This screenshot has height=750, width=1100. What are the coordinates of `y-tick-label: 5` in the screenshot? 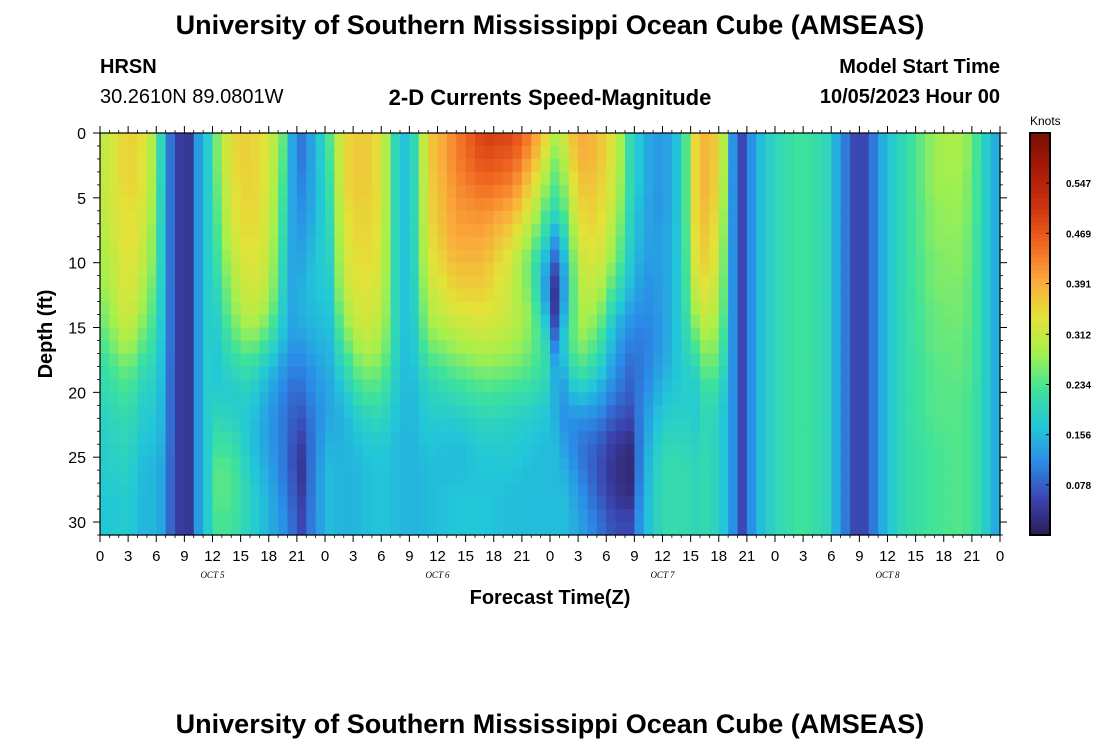 It's located at (81, 199).